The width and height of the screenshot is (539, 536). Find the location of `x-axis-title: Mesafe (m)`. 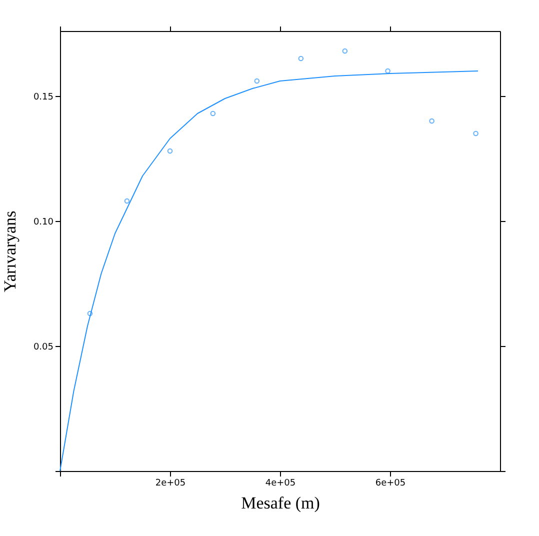

x-axis-title: Mesafe (m) is located at coordinates (280, 503).